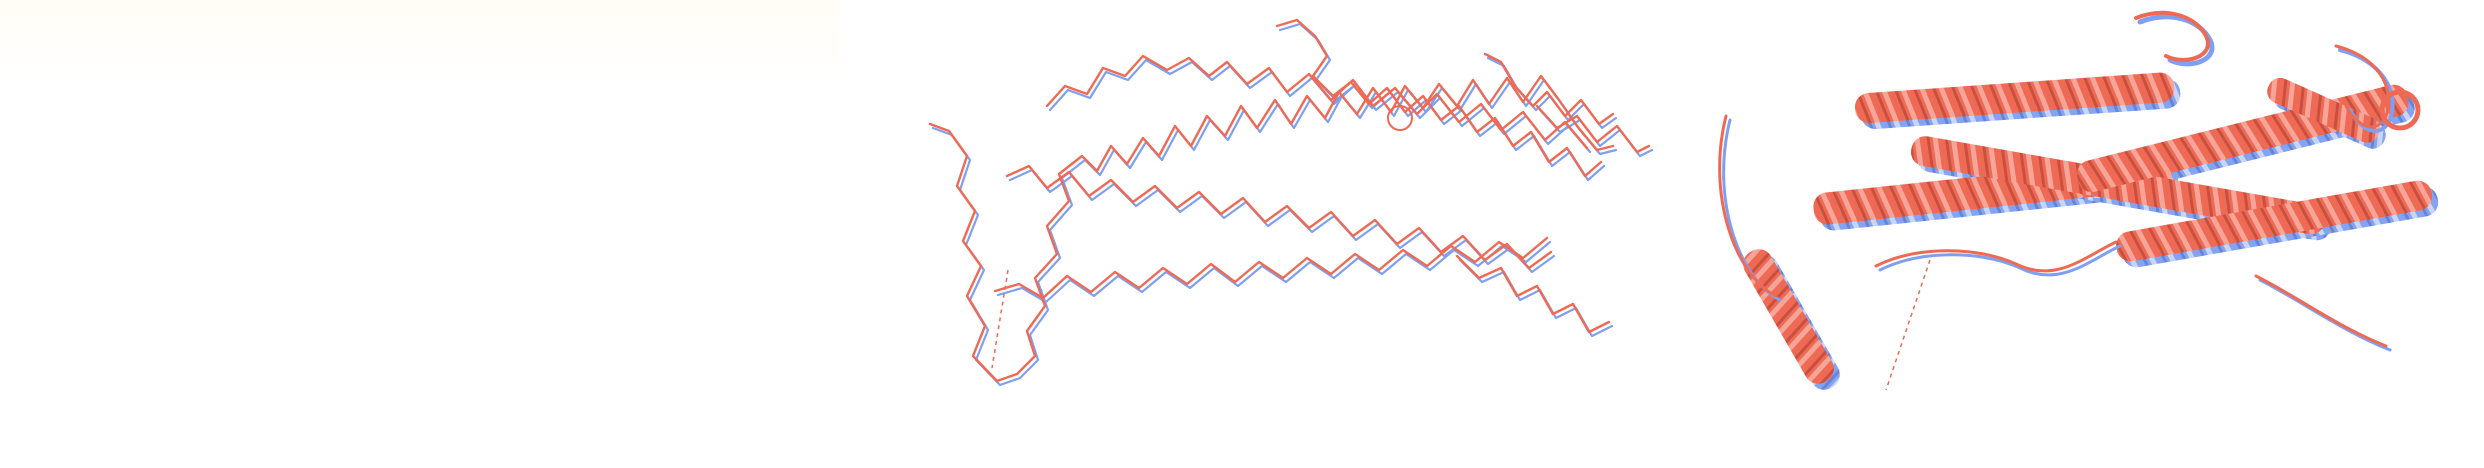  What do you see at coordinates (420, 36) in the screenshot?
I see `faint-header-tint` at bounding box center [420, 36].